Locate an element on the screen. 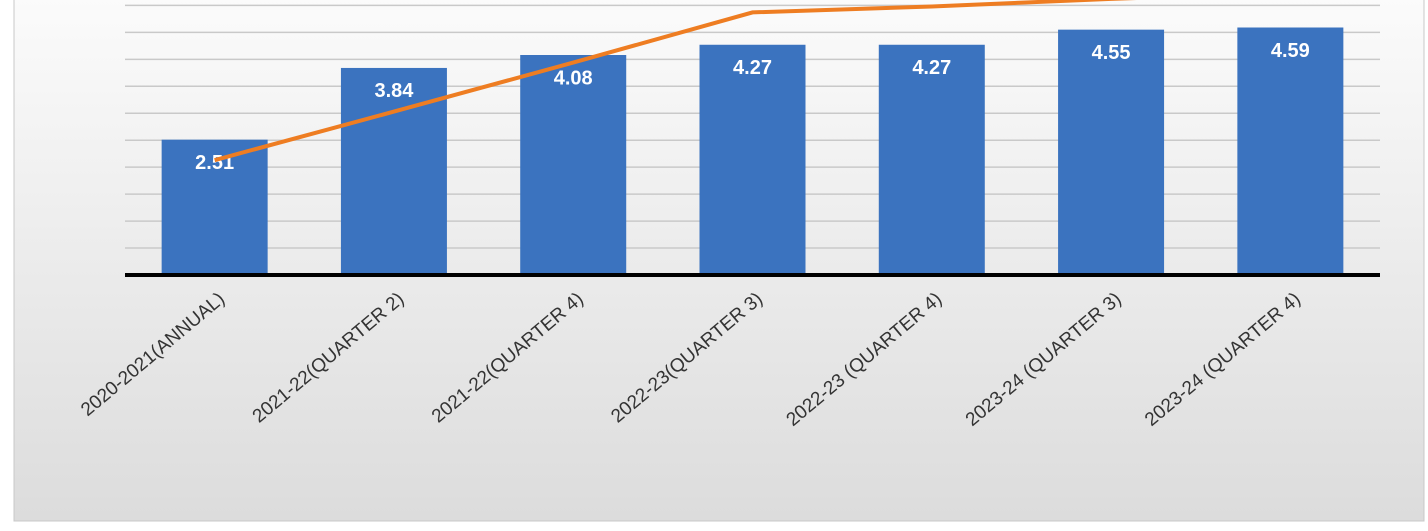 The width and height of the screenshot is (1428, 531). data-label: 4.08 is located at coordinates (573, 78).